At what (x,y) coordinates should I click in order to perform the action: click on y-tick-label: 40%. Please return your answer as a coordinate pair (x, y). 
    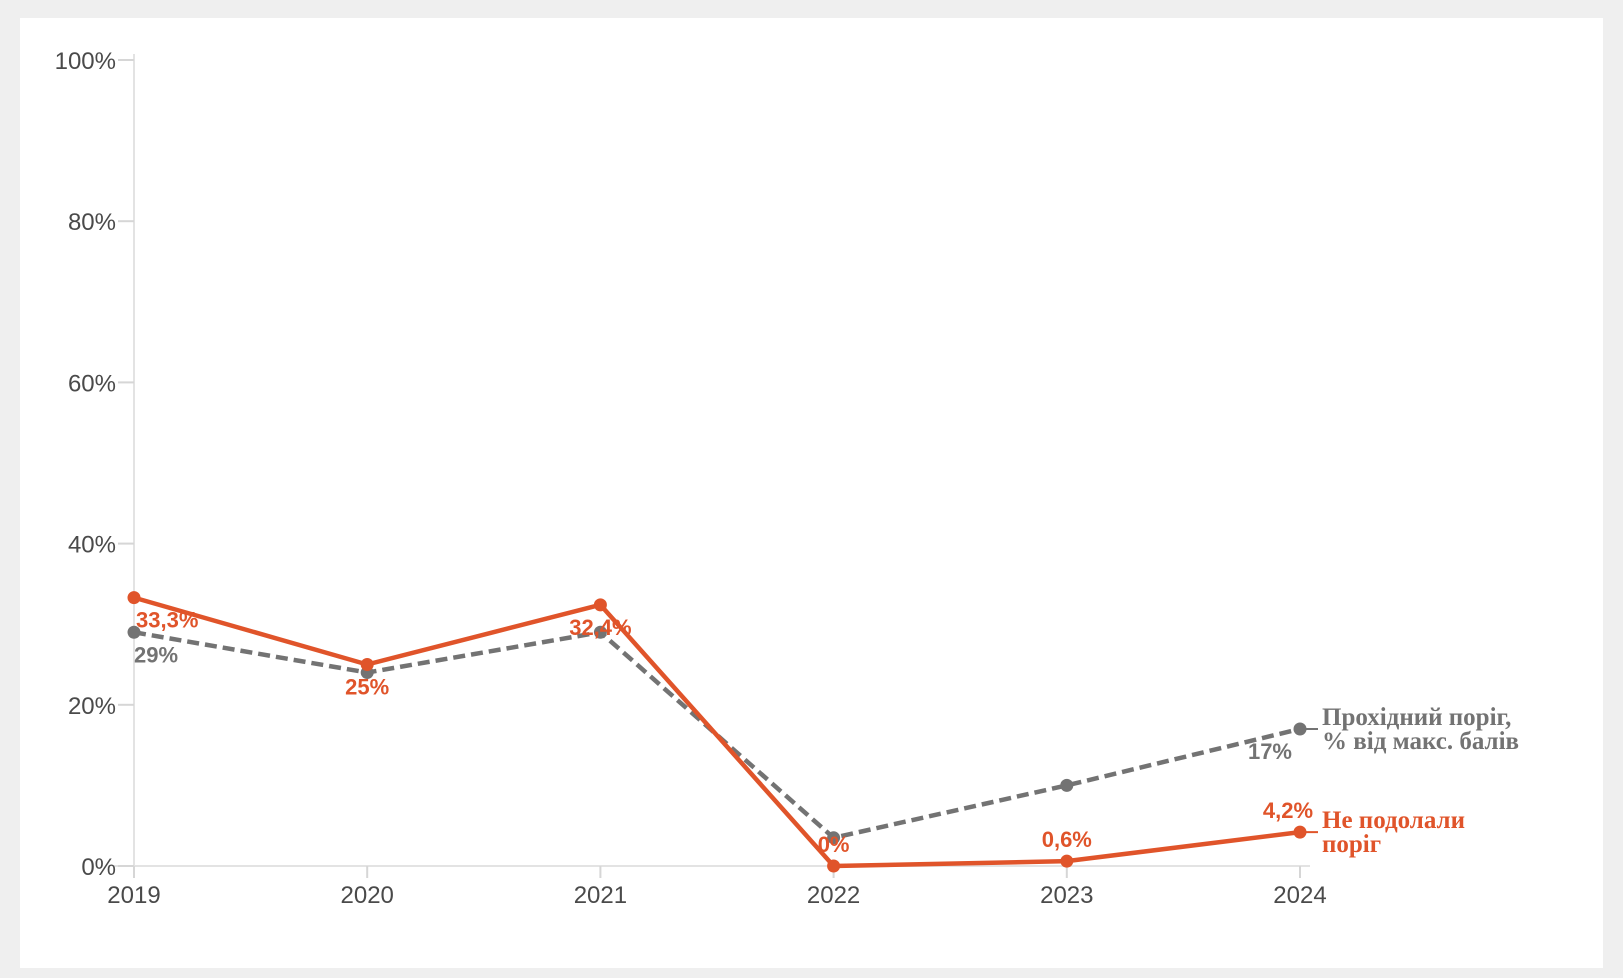
    Looking at the image, I should click on (92, 545).